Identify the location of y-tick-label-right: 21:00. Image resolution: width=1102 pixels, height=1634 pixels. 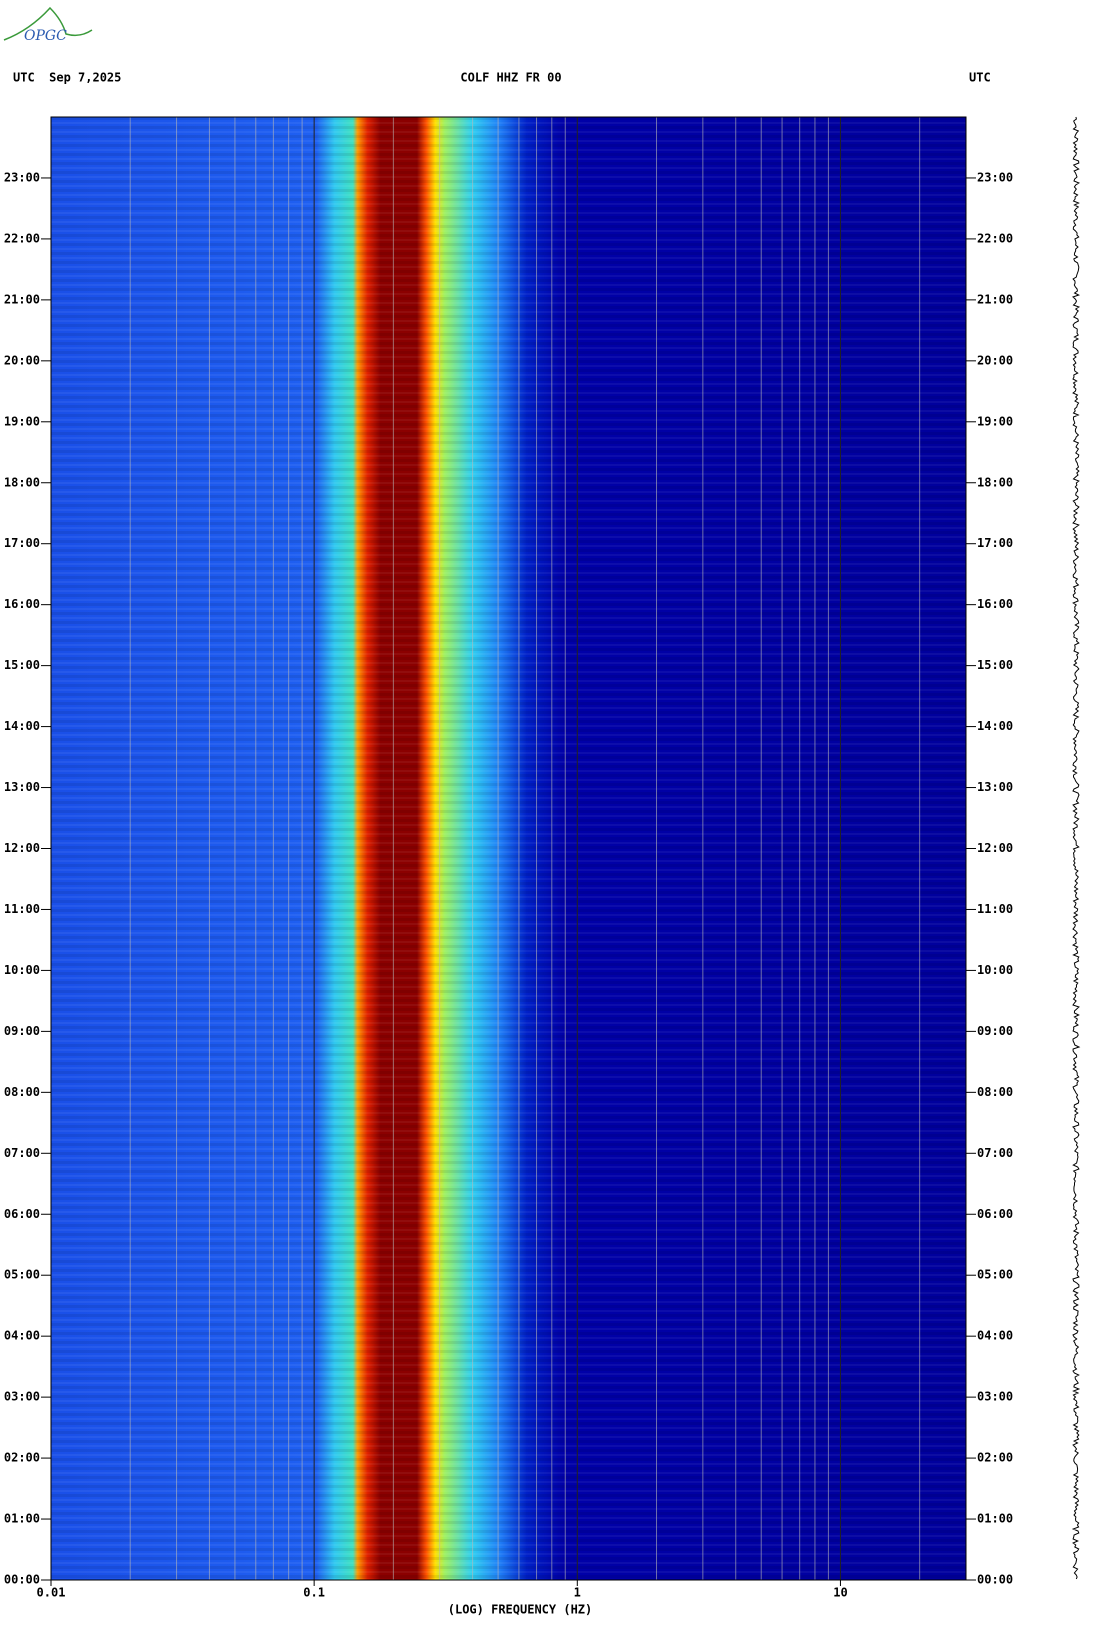
(995, 299).